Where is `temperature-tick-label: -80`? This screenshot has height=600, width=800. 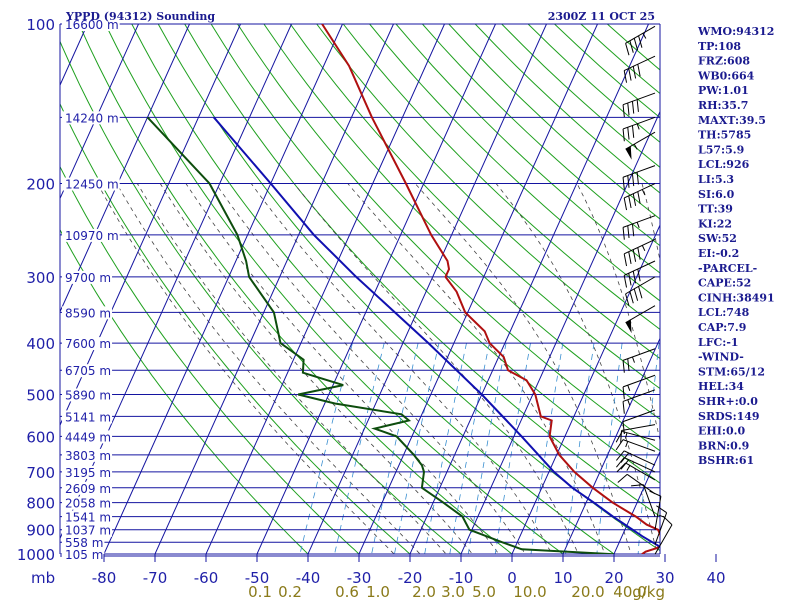 temperature-tick-label: -80 is located at coordinates (104, 578).